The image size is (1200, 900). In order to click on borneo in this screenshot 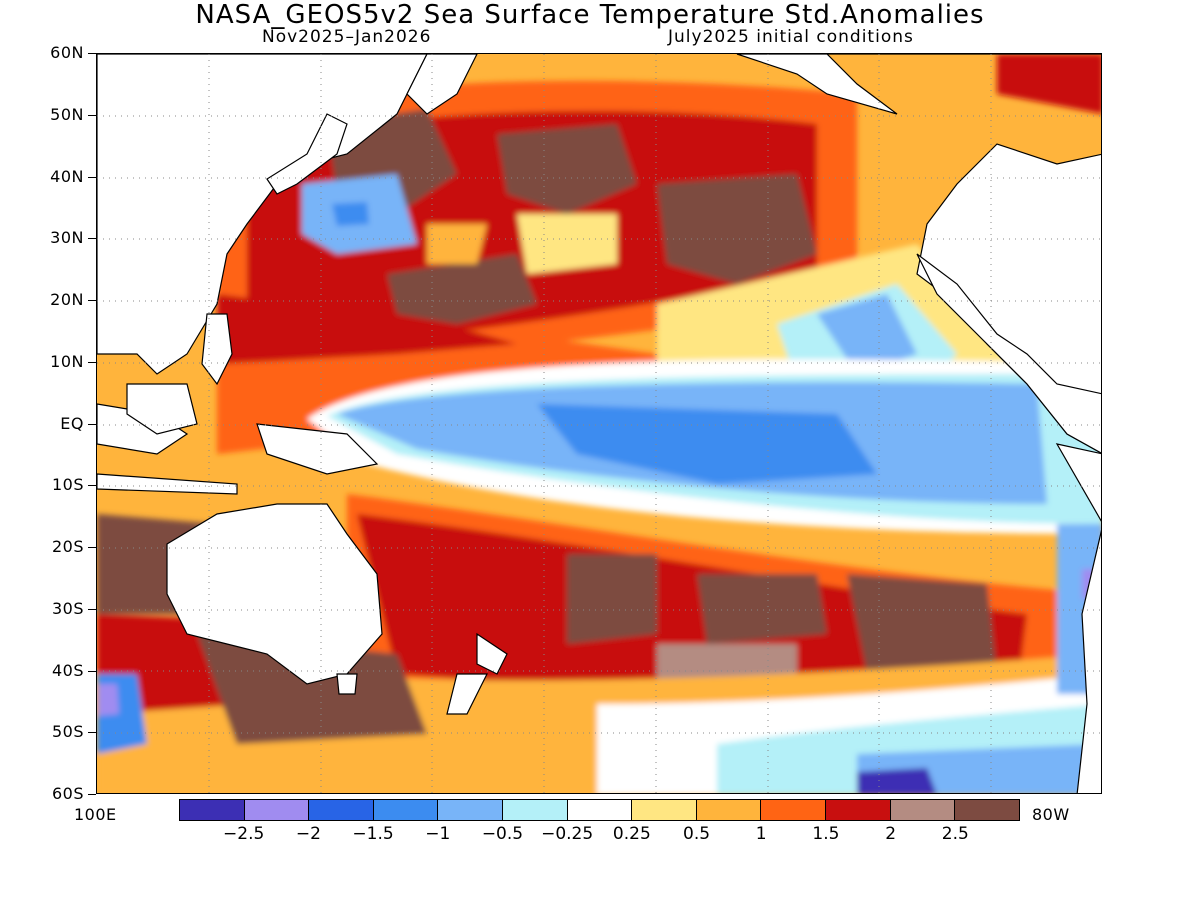, I will do `click(162, 409)`.